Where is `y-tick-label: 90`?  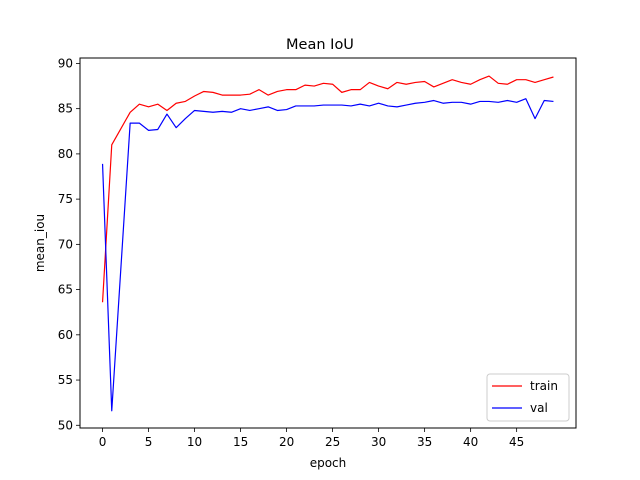
y-tick-label: 90 is located at coordinates (65, 63).